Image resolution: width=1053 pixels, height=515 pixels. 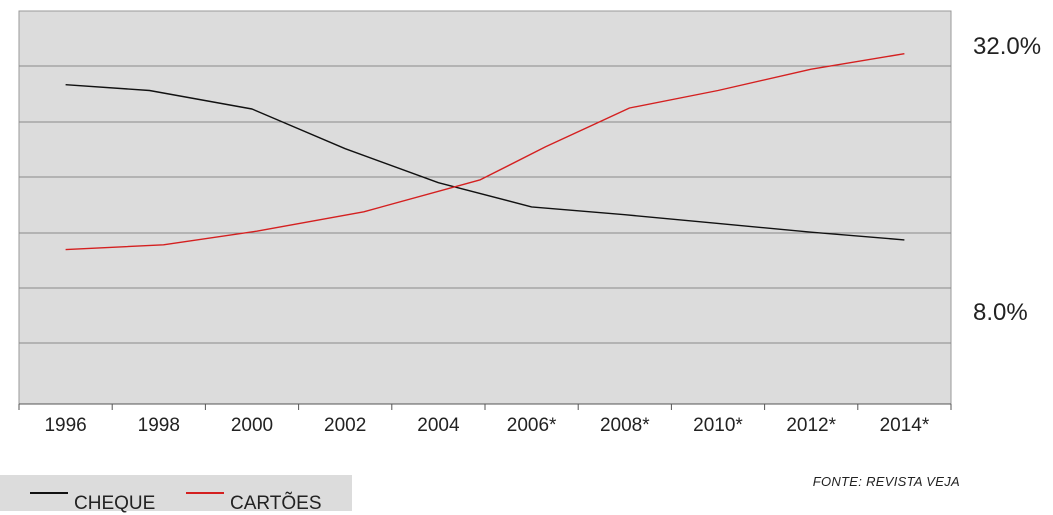 What do you see at coordinates (1007, 46) in the screenshot?
I see `end-label-top: 32.0%` at bounding box center [1007, 46].